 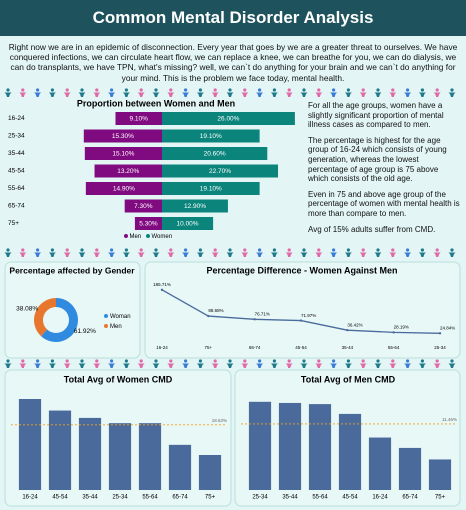 What do you see at coordinates (401, 327) in the screenshot?
I see `value-label: 28.19%` at bounding box center [401, 327].